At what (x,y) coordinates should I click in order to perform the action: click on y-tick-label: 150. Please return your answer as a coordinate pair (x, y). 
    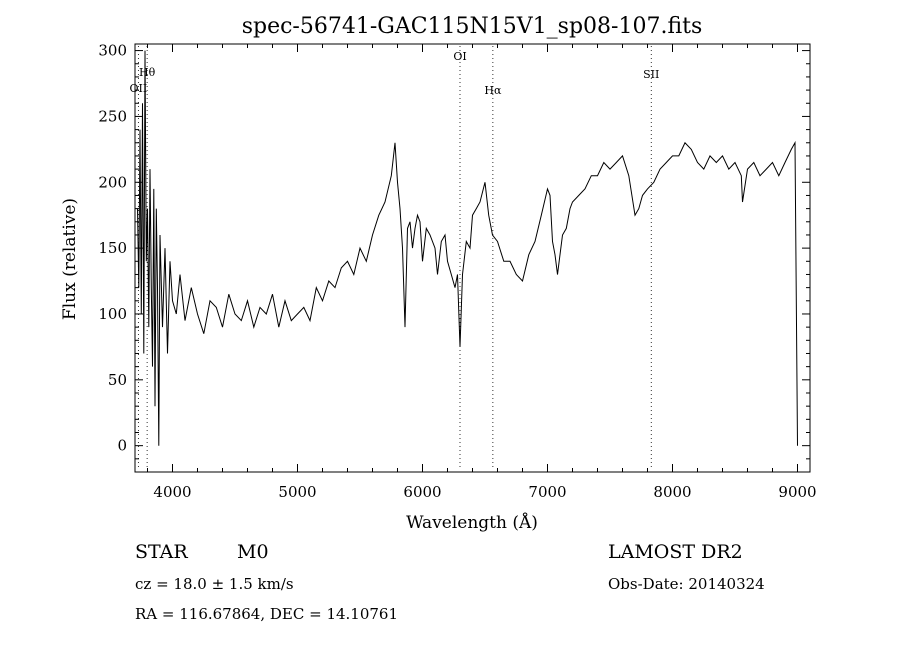
    Looking at the image, I should click on (112, 248).